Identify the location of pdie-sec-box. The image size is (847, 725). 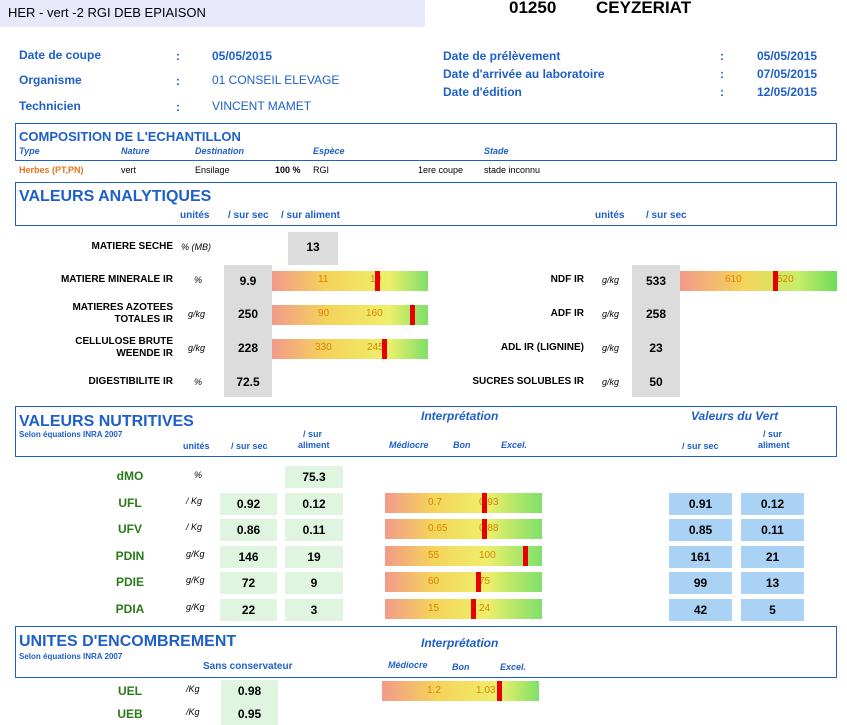
(248, 583).